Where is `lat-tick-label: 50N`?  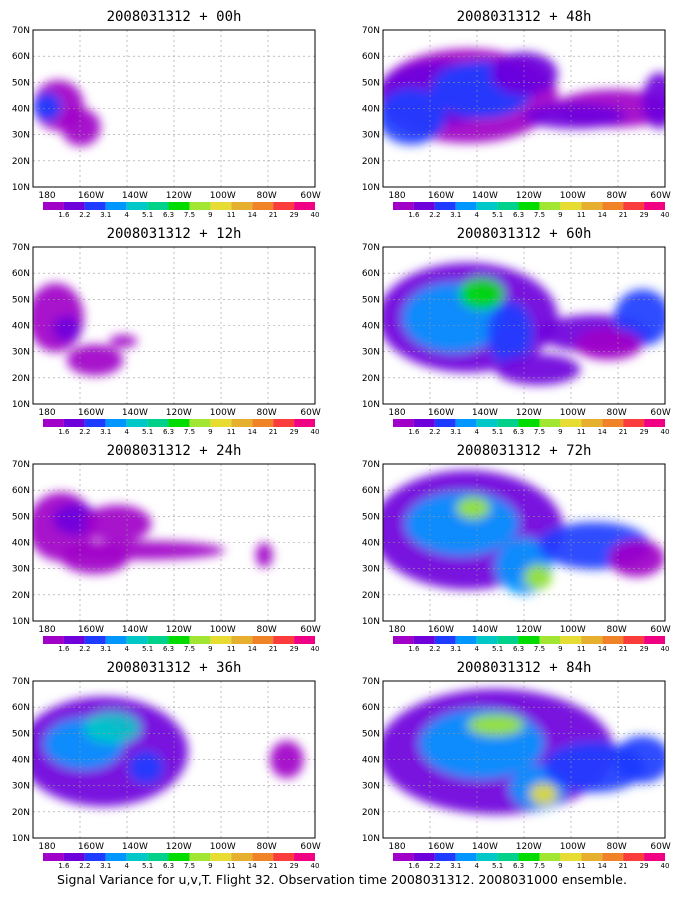 lat-tick-label: 50N is located at coordinates (21, 517).